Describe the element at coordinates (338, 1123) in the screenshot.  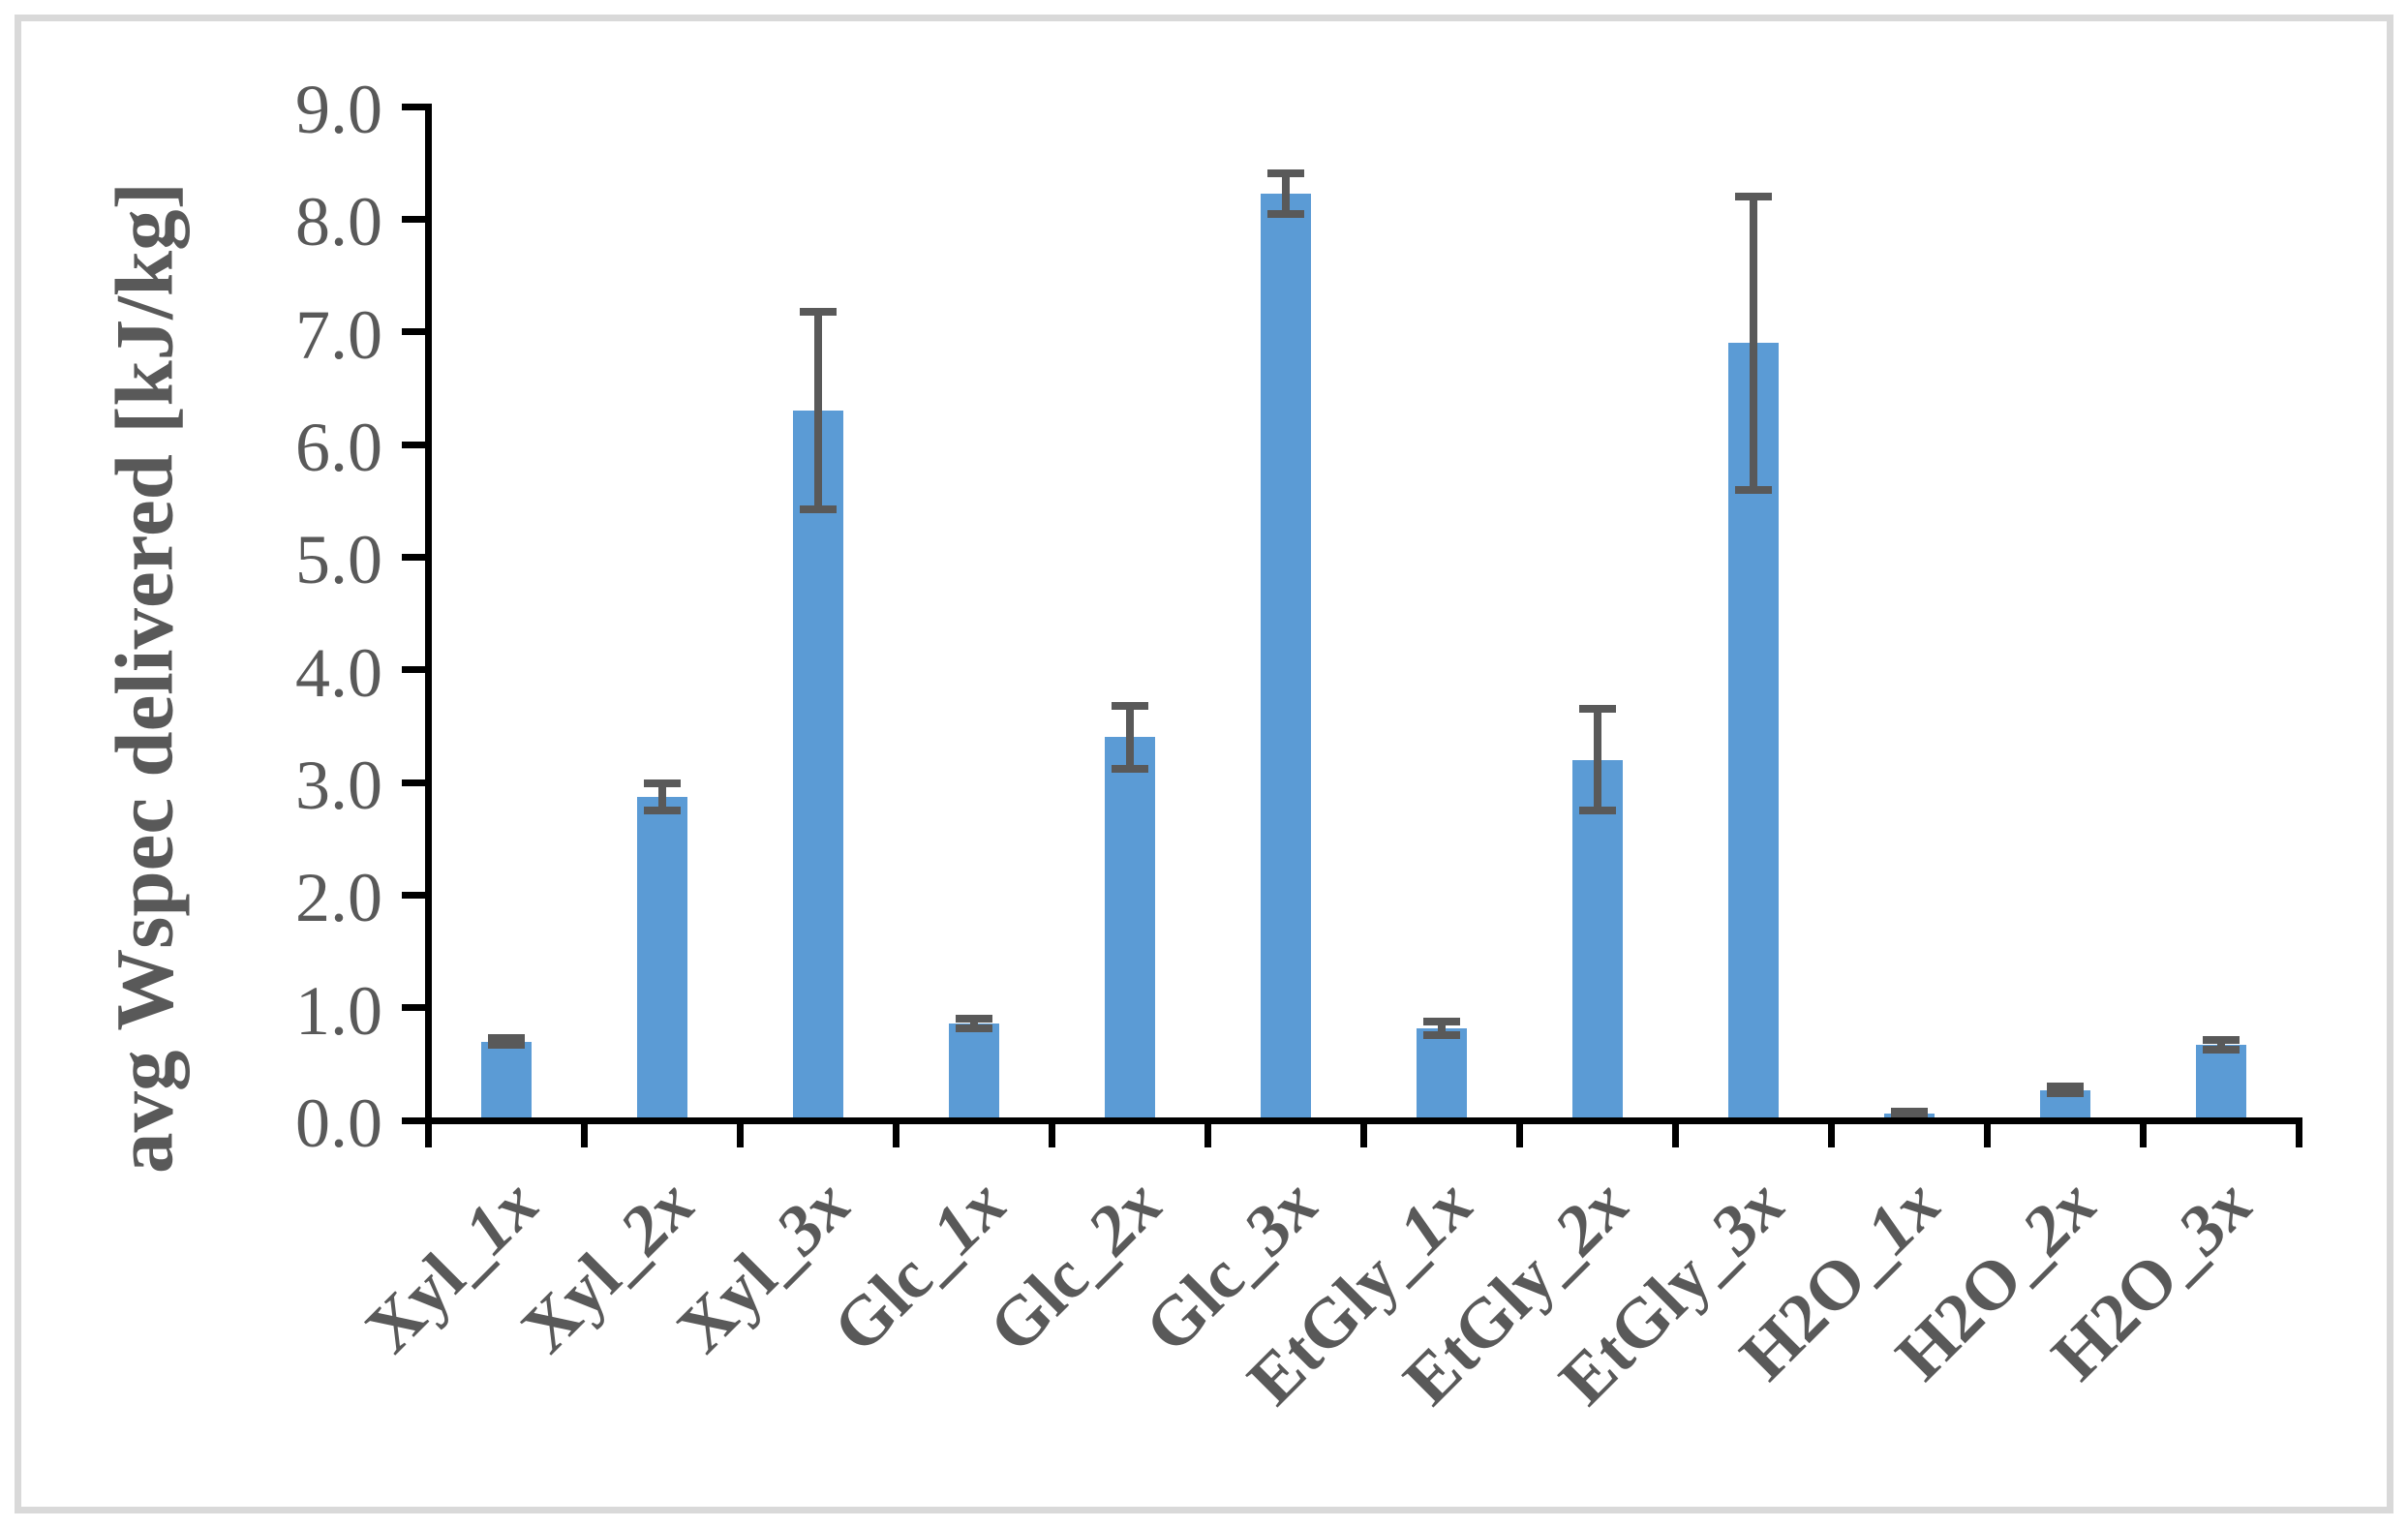
I see `y-axis-tick-label: 0.0` at that location.